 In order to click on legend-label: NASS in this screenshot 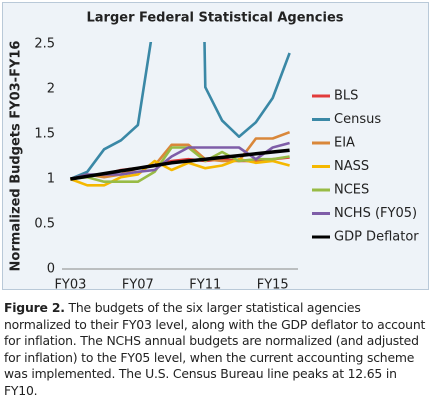, I will do `click(351, 166)`.